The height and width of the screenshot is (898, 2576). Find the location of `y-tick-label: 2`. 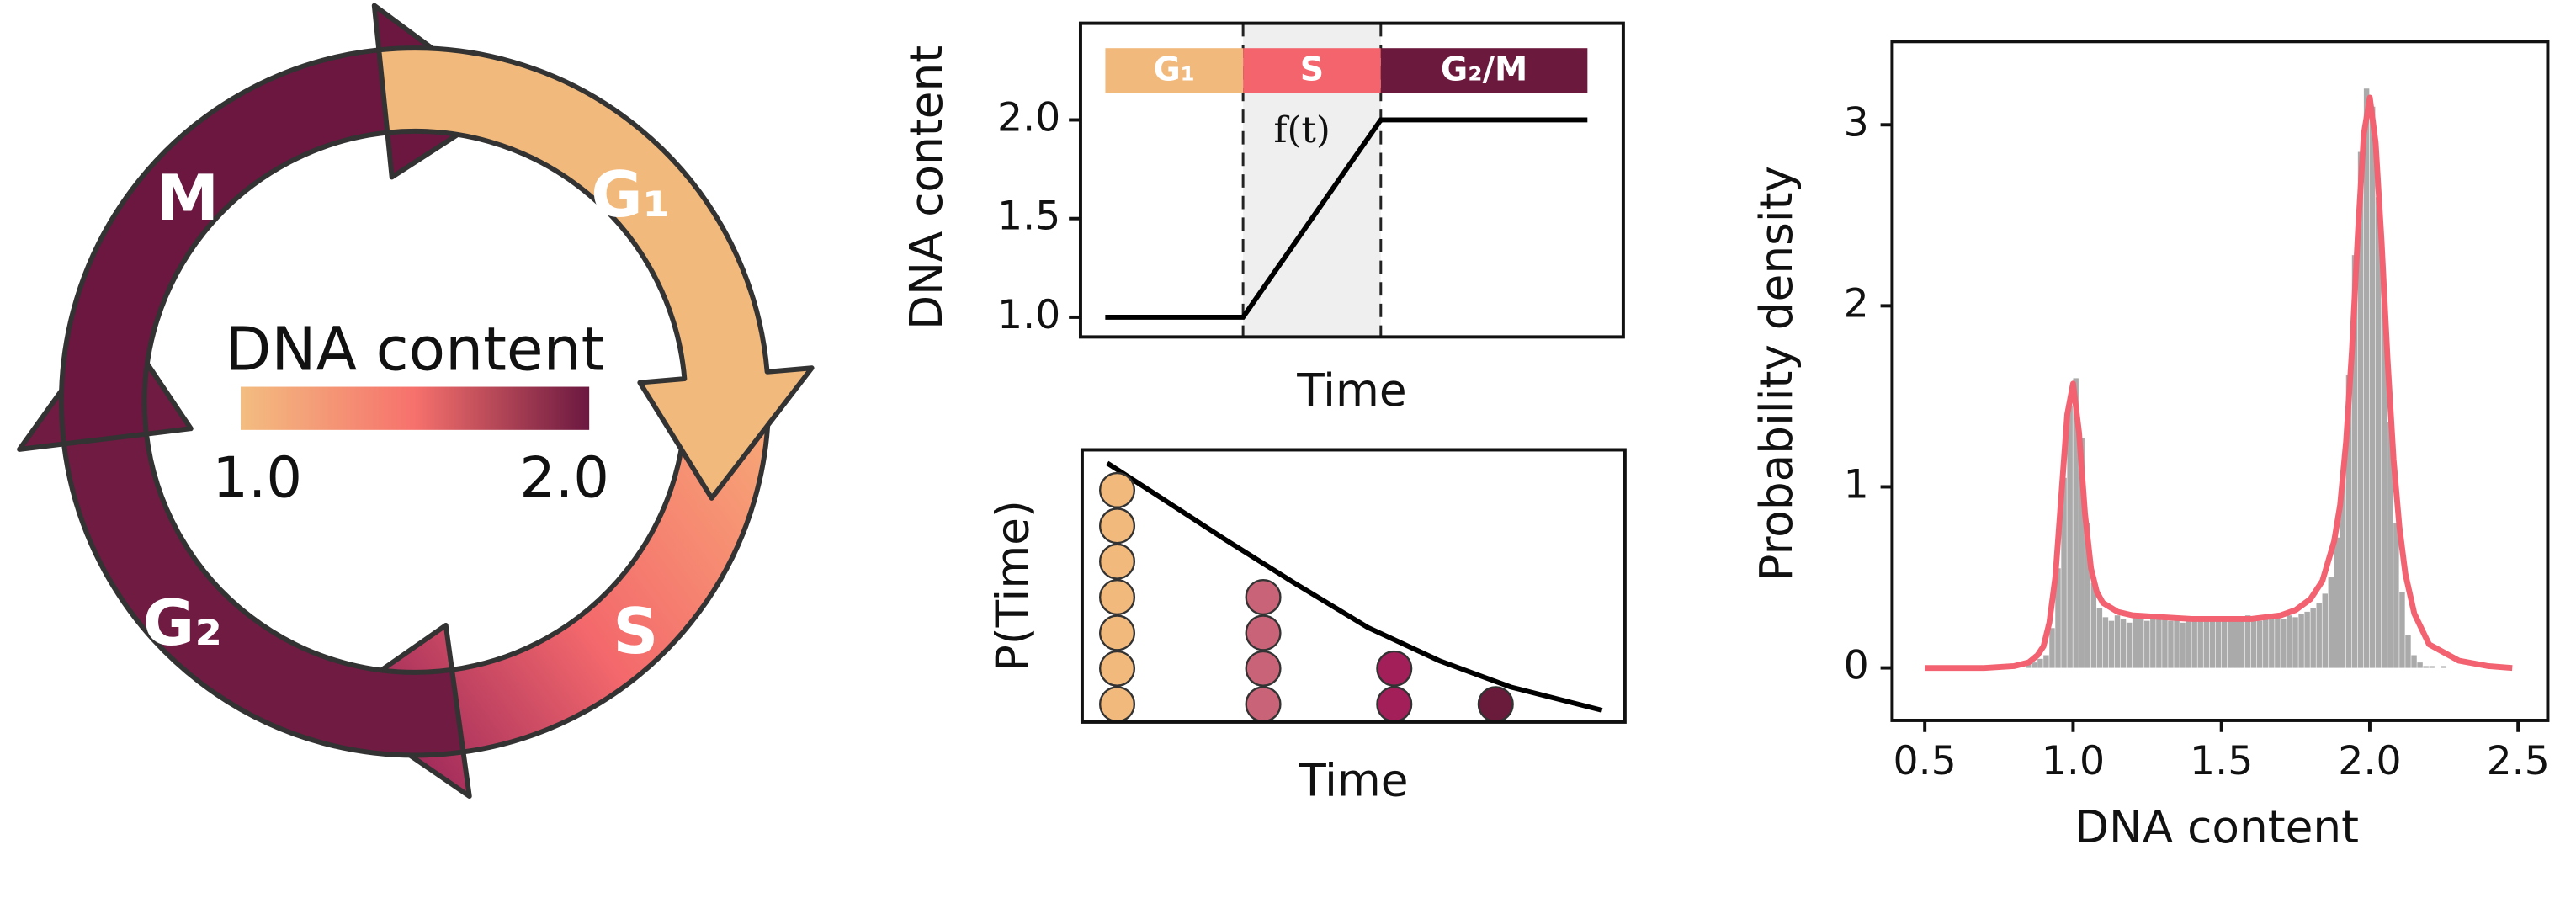

y-tick-label: 2 is located at coordinates (1857, 303).